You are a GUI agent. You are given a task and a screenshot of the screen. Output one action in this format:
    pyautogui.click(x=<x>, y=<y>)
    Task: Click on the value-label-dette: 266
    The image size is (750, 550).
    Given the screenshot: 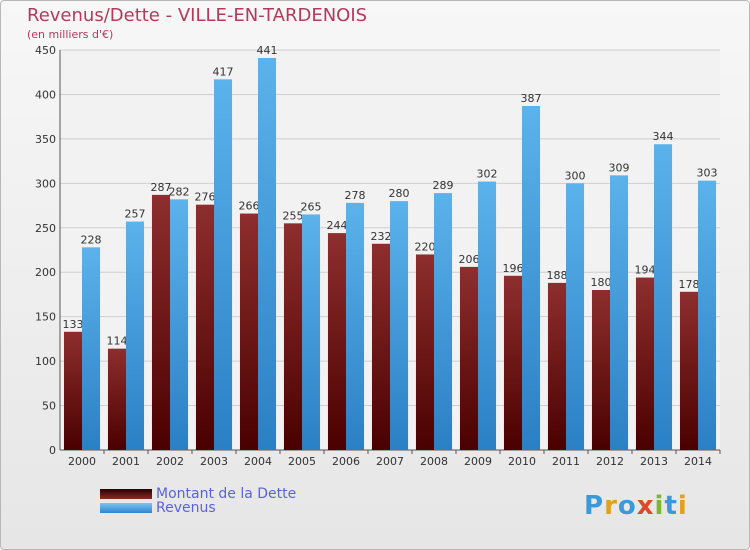 What is the action you would take?
    pyautogui.click(x=248, y=206)
    